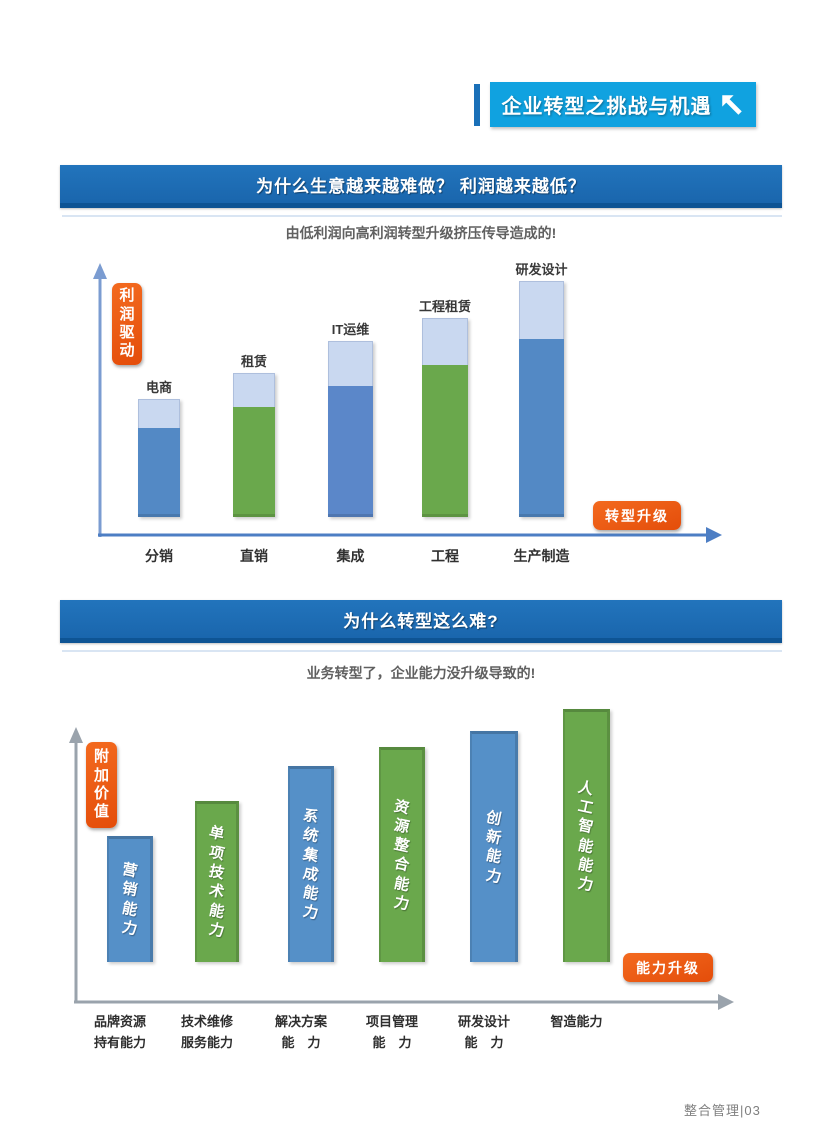 The width and height of the screenshot is (838, 1146). I want to click on capability-bar: 创新能力, so click(494, 846).